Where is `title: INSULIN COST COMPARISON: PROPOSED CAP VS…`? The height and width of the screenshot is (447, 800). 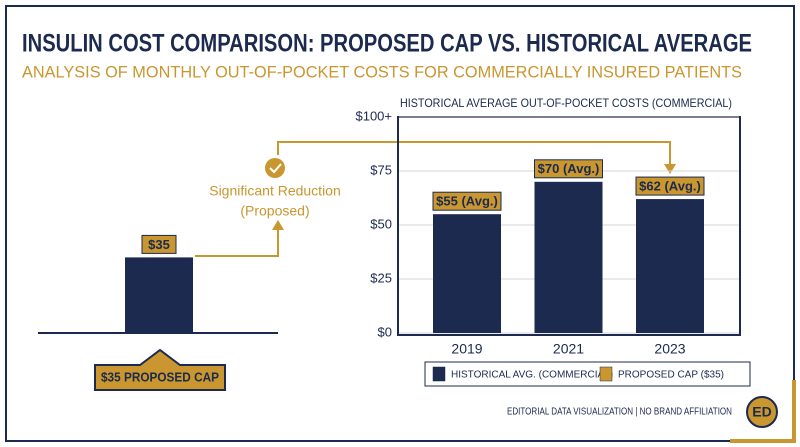 title: INSULIN COST COMPARISON: PROPOSED CAP VS… is located at coordinates (387, 44).